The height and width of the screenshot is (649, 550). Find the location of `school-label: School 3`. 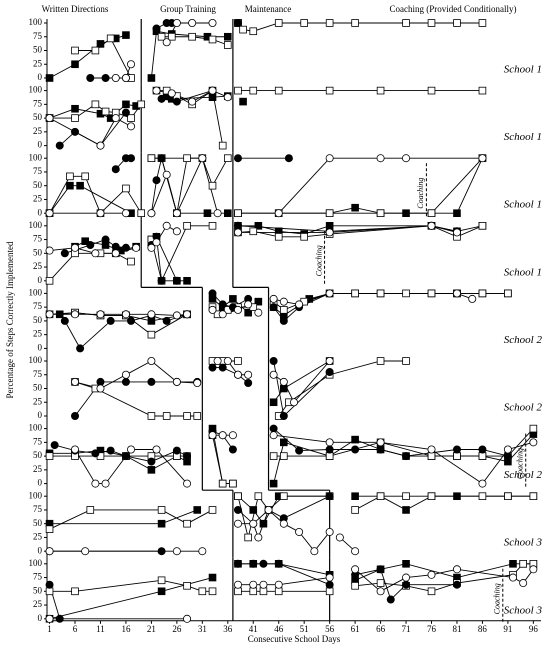

school-label: School 3 is located at coordinates (523, 610).